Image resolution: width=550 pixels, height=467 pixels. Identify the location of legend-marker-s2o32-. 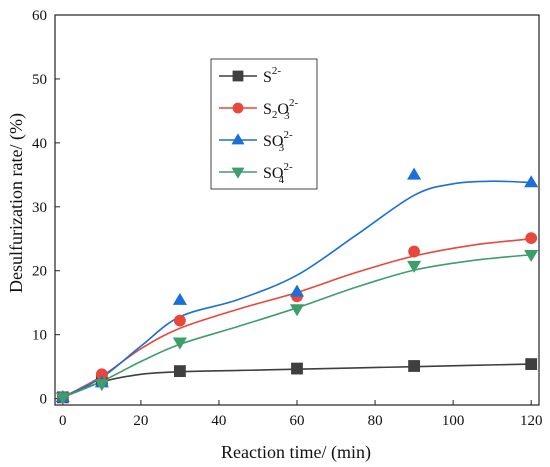
(238, 108).